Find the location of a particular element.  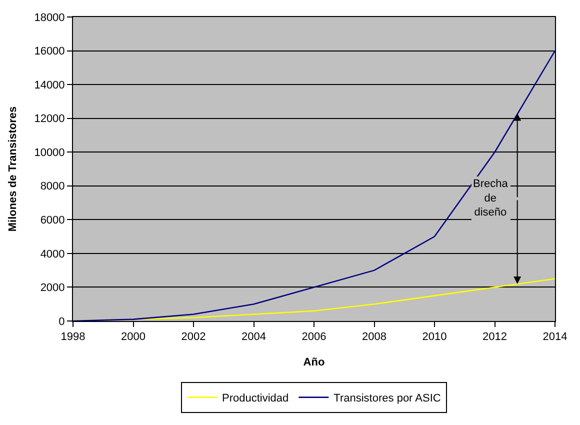

x-tick-label: 2014 is located at coordinates (555, 337).